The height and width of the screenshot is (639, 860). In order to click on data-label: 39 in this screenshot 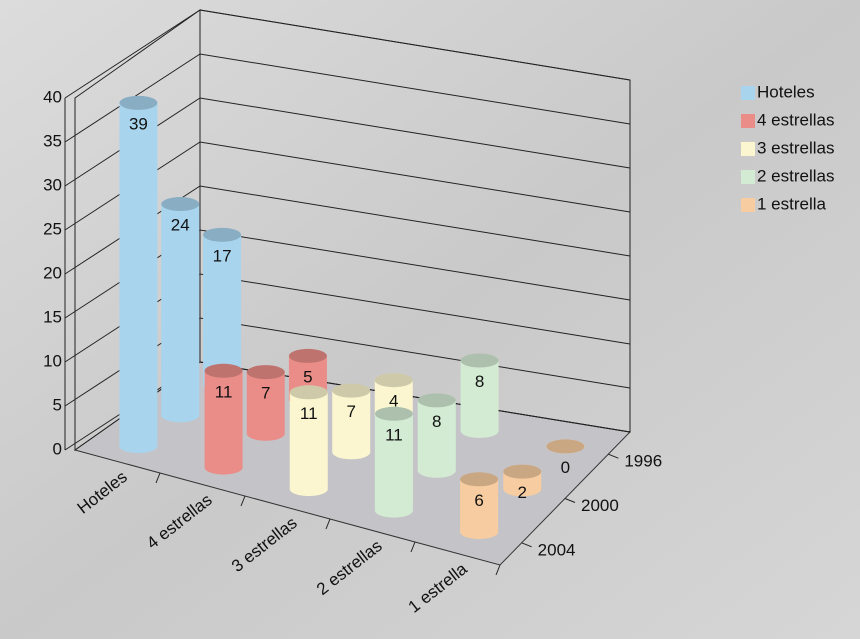, I will do `click(138, 123)`.